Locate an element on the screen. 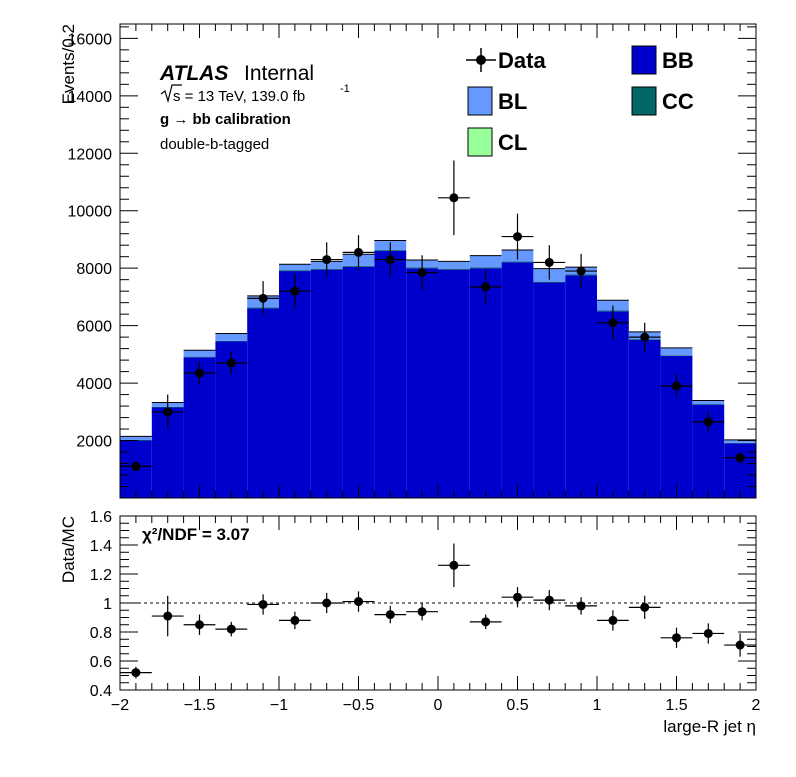  x-tick-label-4: 0 is located at coordinates (438, 705).